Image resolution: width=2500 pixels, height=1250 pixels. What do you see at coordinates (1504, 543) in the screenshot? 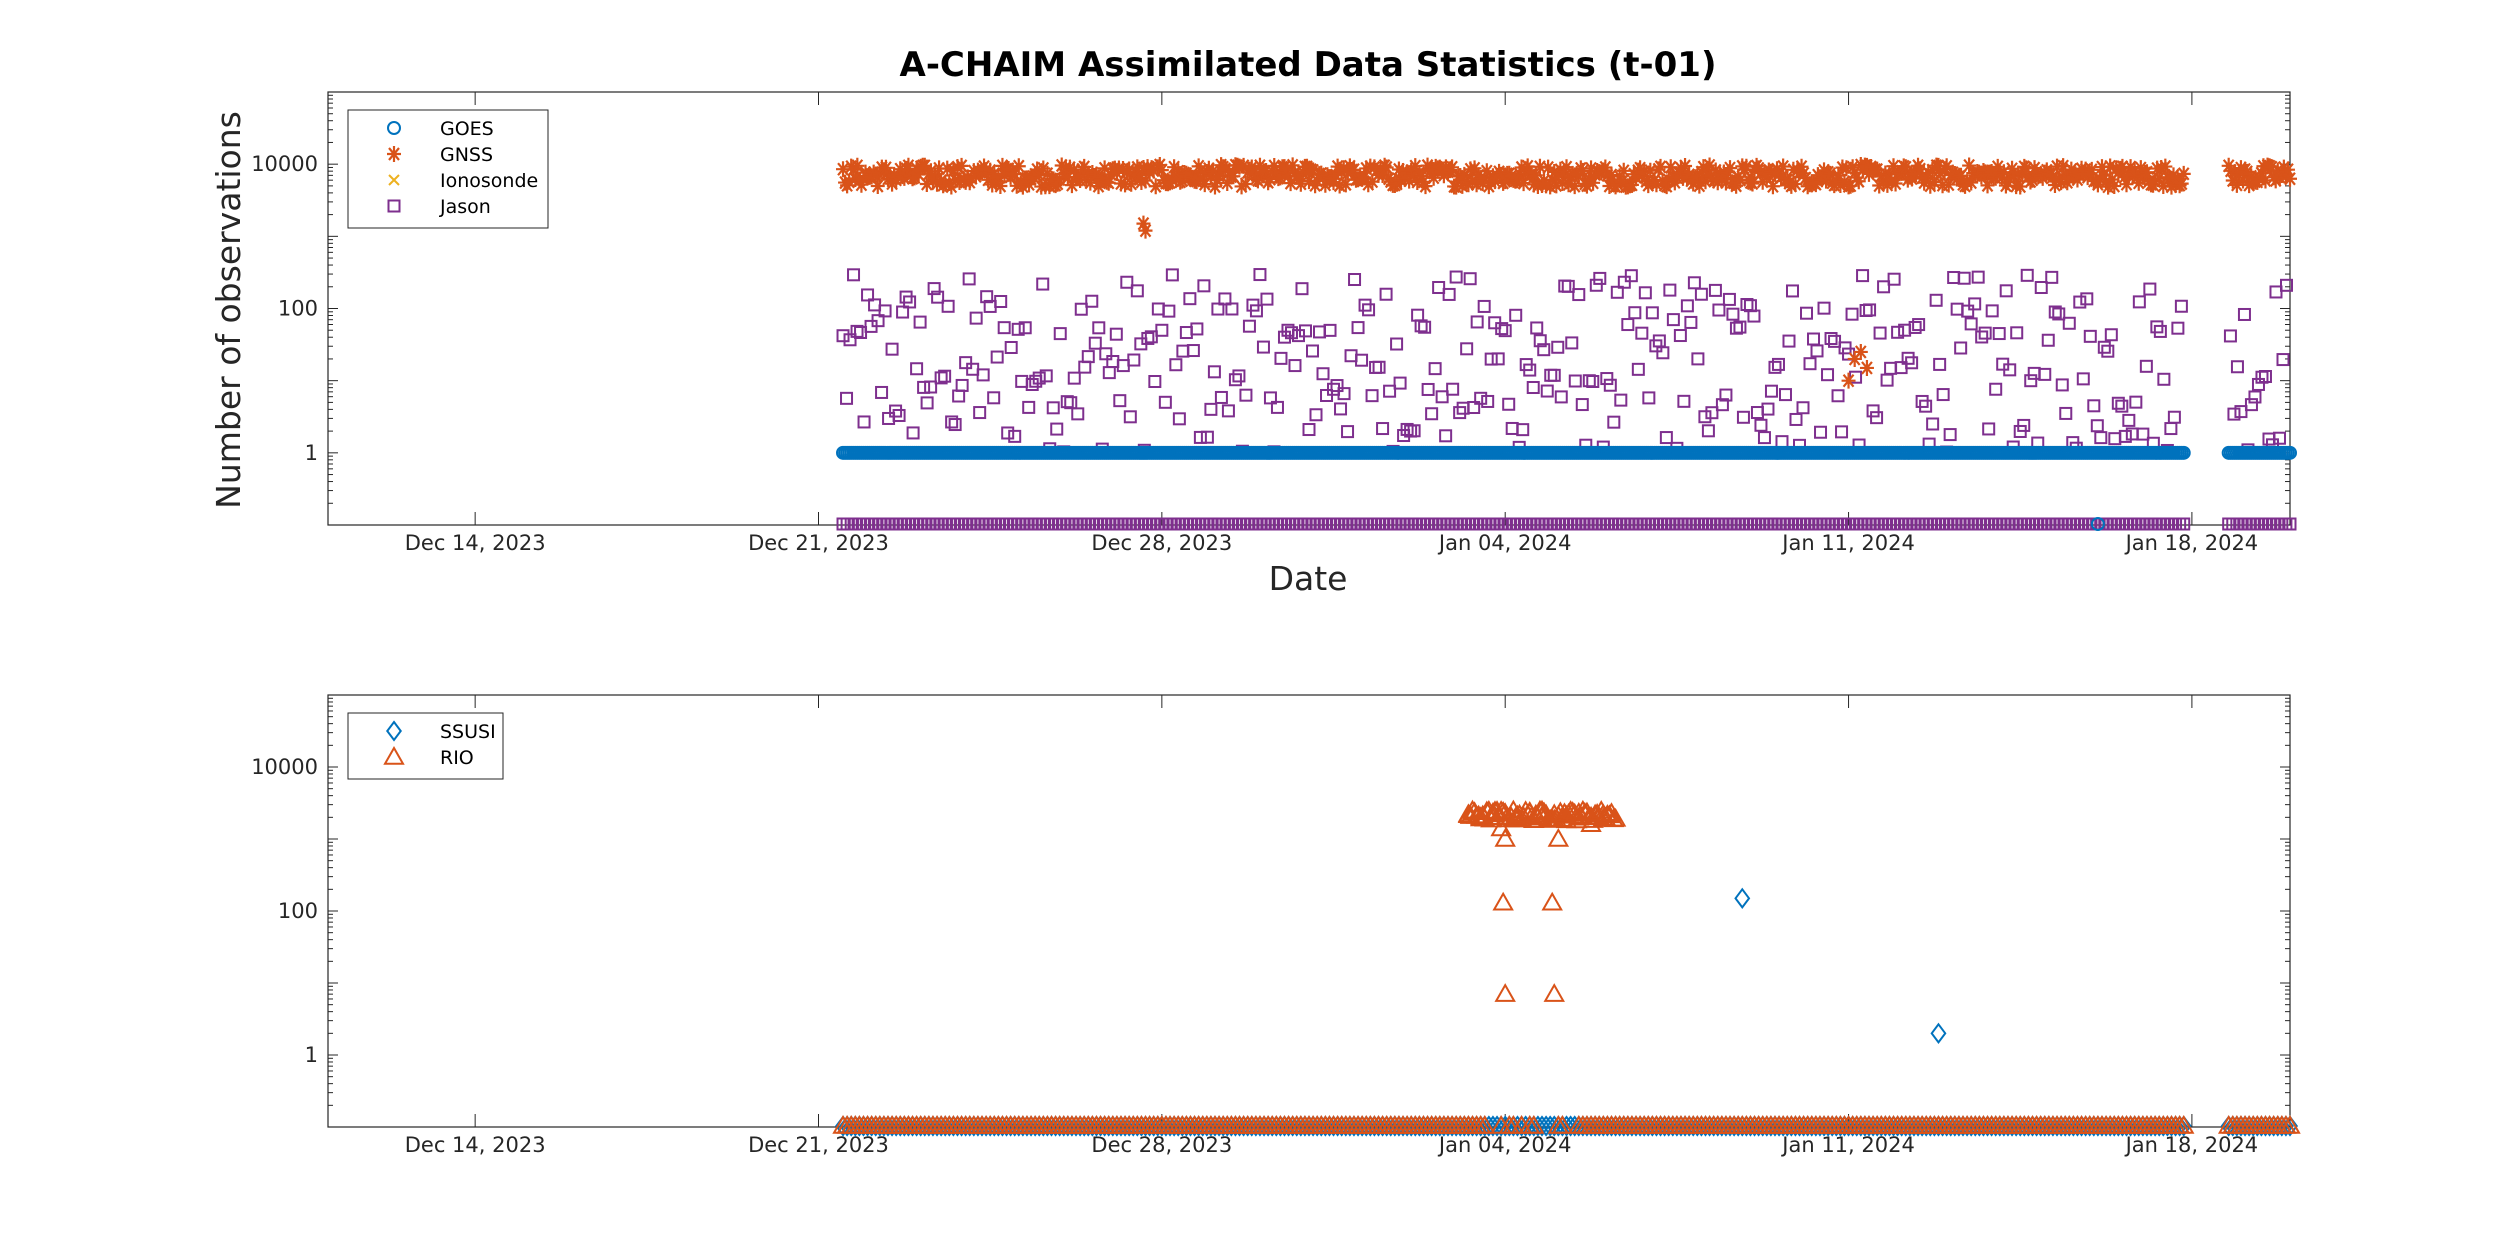
I see `x-tick-label: Jan 04, 2024` at bounding box center [1504, 543].